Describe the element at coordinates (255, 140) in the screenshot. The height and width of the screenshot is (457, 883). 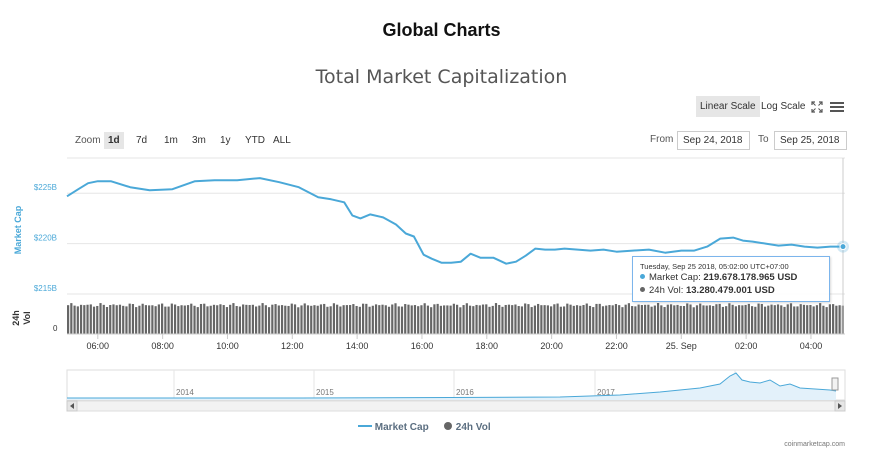
I see `zoom-button-ytd: YTD` at that location.